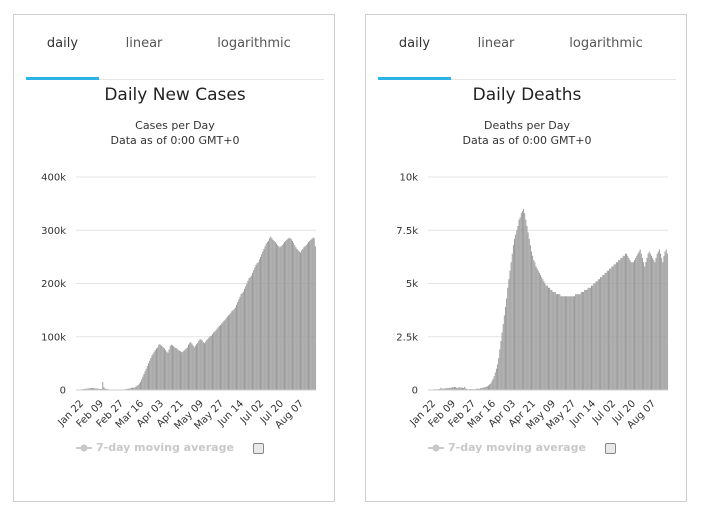  Describe the element at coordinates (412, 284) in the screenshot. I see `y-tick-label: 5k` at that location.